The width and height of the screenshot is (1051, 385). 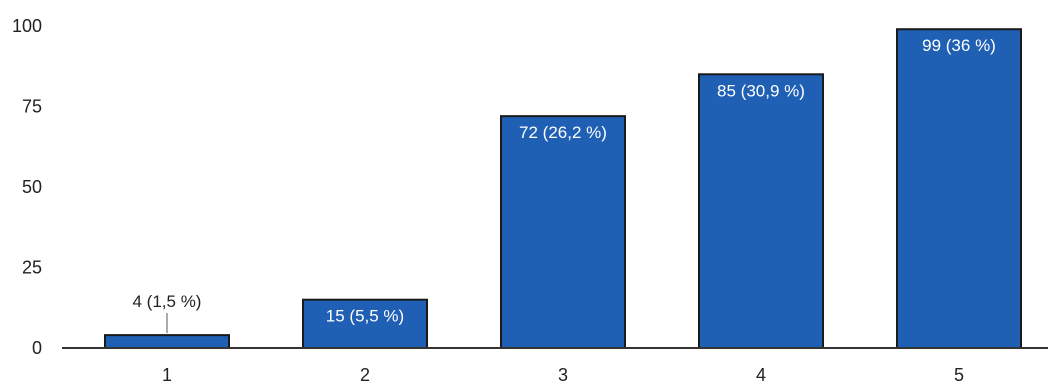 What do you see at coordinates (365, 375) in the screenshot?
I see `x-tick-label: 2` at bounding box center [365, 375].